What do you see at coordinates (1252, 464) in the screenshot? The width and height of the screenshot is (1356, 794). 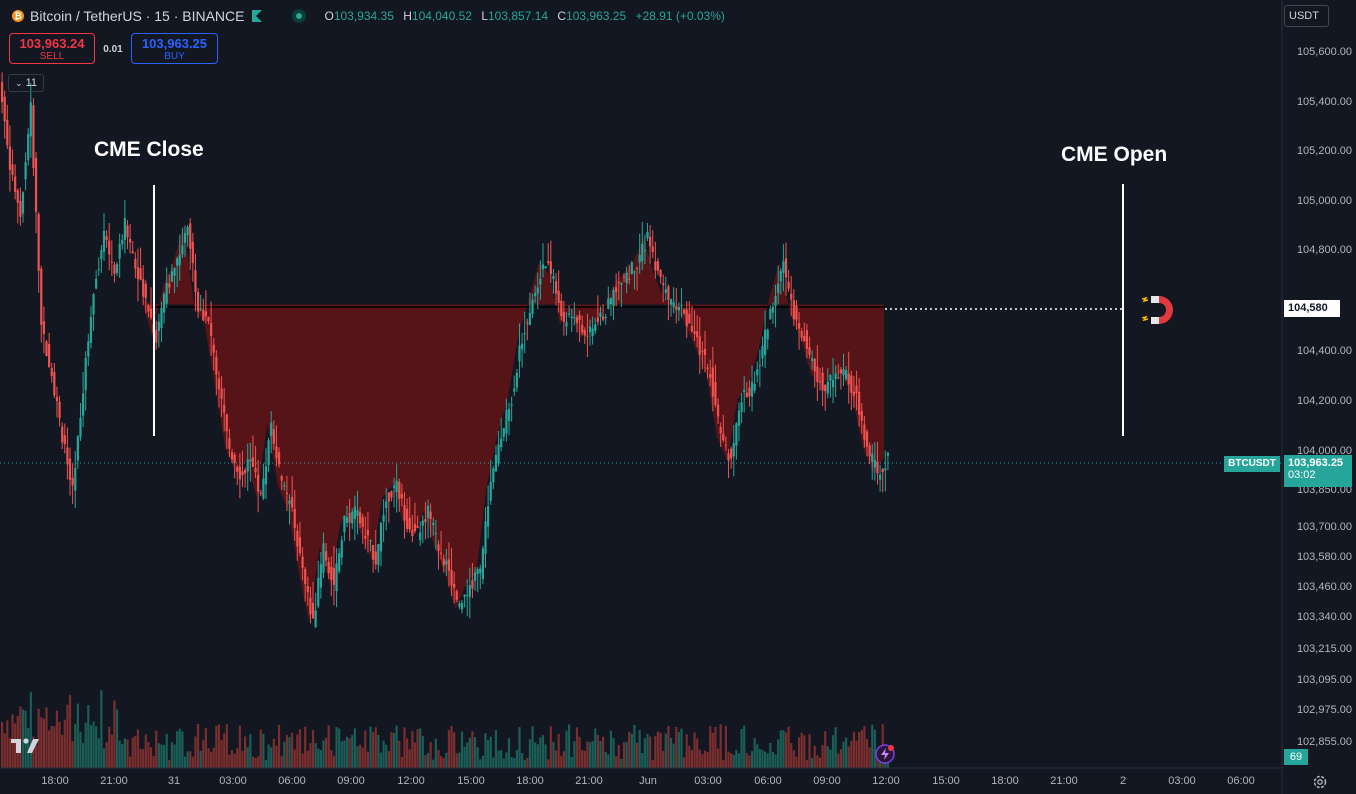 I see `symbol-price-tag: BTCUSDT` at bounding box center [1252, 464].